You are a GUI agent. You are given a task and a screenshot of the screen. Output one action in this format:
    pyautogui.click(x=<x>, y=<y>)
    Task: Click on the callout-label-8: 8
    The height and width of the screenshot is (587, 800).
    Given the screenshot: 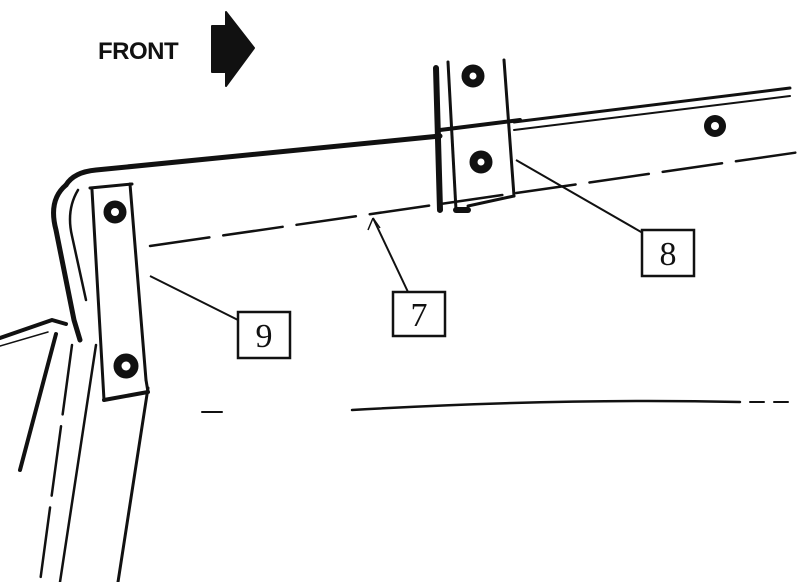 What is the action you would take?
    pyautogui.click(x=668, y=254)
    